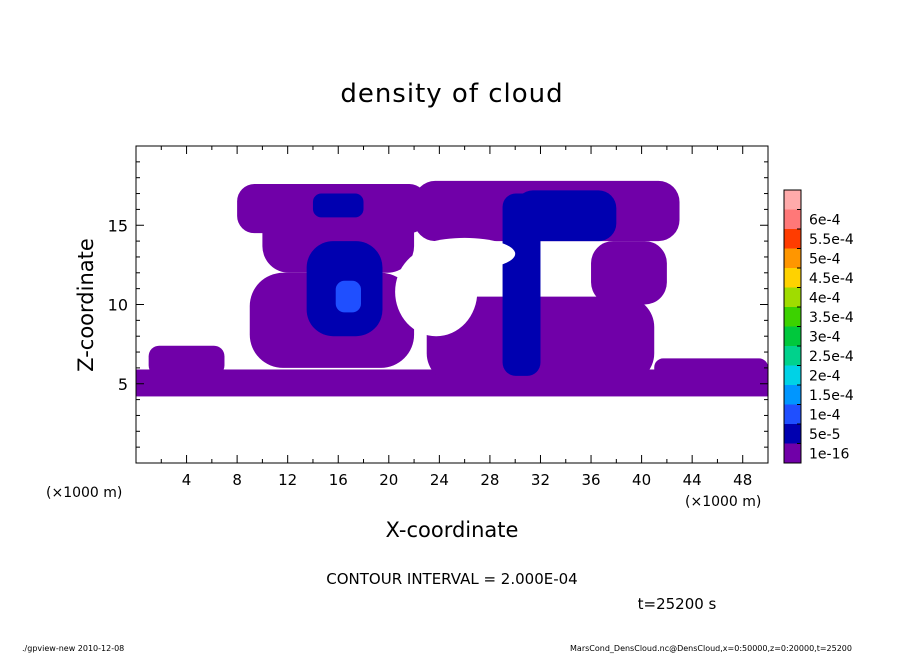 Image resolution: width=904 pixels, height=654 pixels. Describe the element at coordinates (677, 604) in the screenshot. I see `time-text: t=25200 s` at that location.